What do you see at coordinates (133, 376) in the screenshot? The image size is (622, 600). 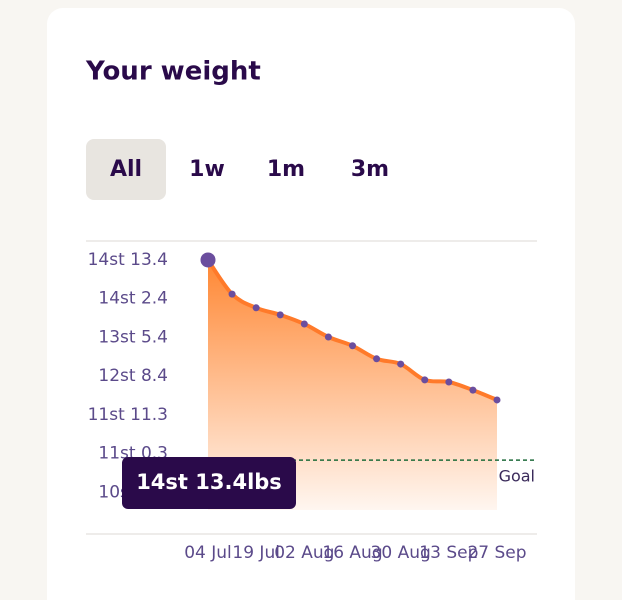 I see `y-tick-label: 12st 8.4` at bounding box center [133, 376].